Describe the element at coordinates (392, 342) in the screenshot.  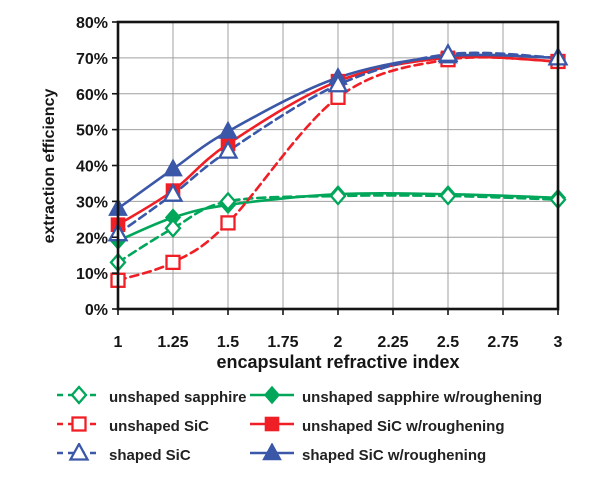
I see `x-tick-label: 2.25` at that location.